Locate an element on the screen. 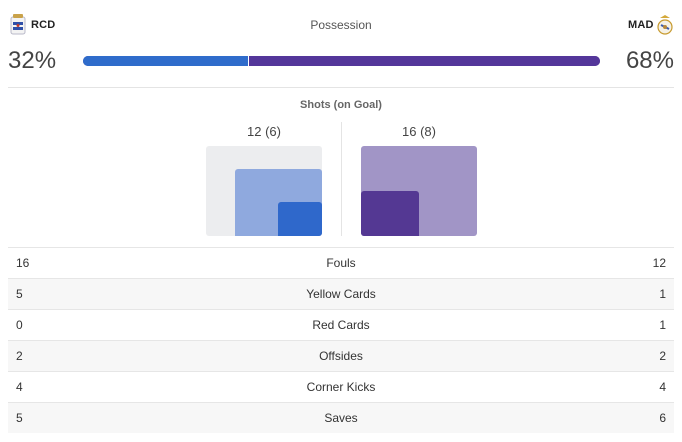  stat-row-yellow-cards: 5 Yellow Cards 1 is located at coordinates (341, 293).